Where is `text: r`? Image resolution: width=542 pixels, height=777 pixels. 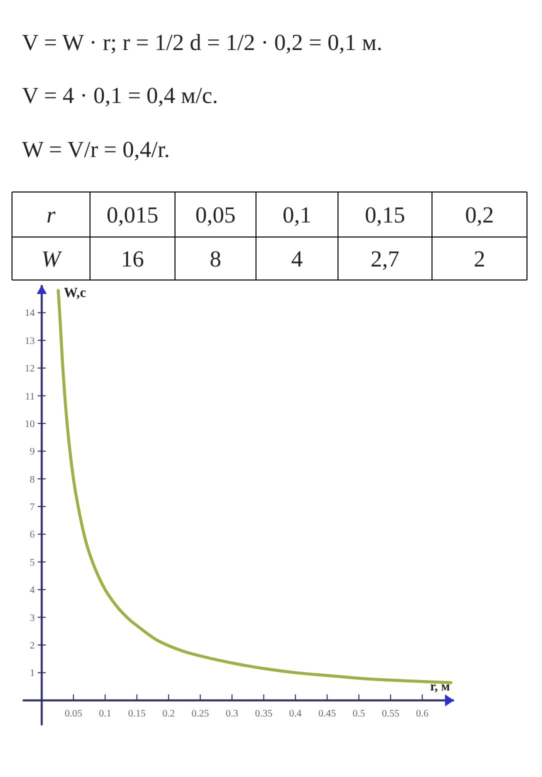
text: r is located at coordinates (51, 215).